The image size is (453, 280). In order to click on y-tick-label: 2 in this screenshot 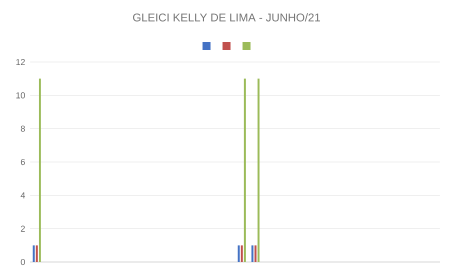, I will do `click(22, 229)`.